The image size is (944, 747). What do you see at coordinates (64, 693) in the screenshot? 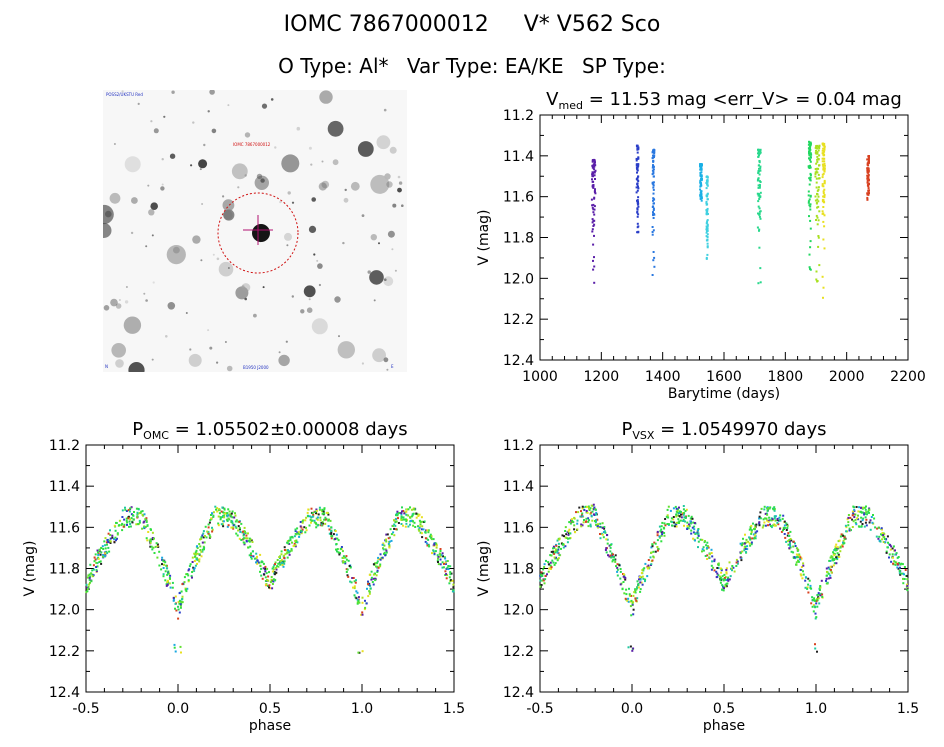
I see `y-tick-label: 12.4` at bounding box center [64, 693].